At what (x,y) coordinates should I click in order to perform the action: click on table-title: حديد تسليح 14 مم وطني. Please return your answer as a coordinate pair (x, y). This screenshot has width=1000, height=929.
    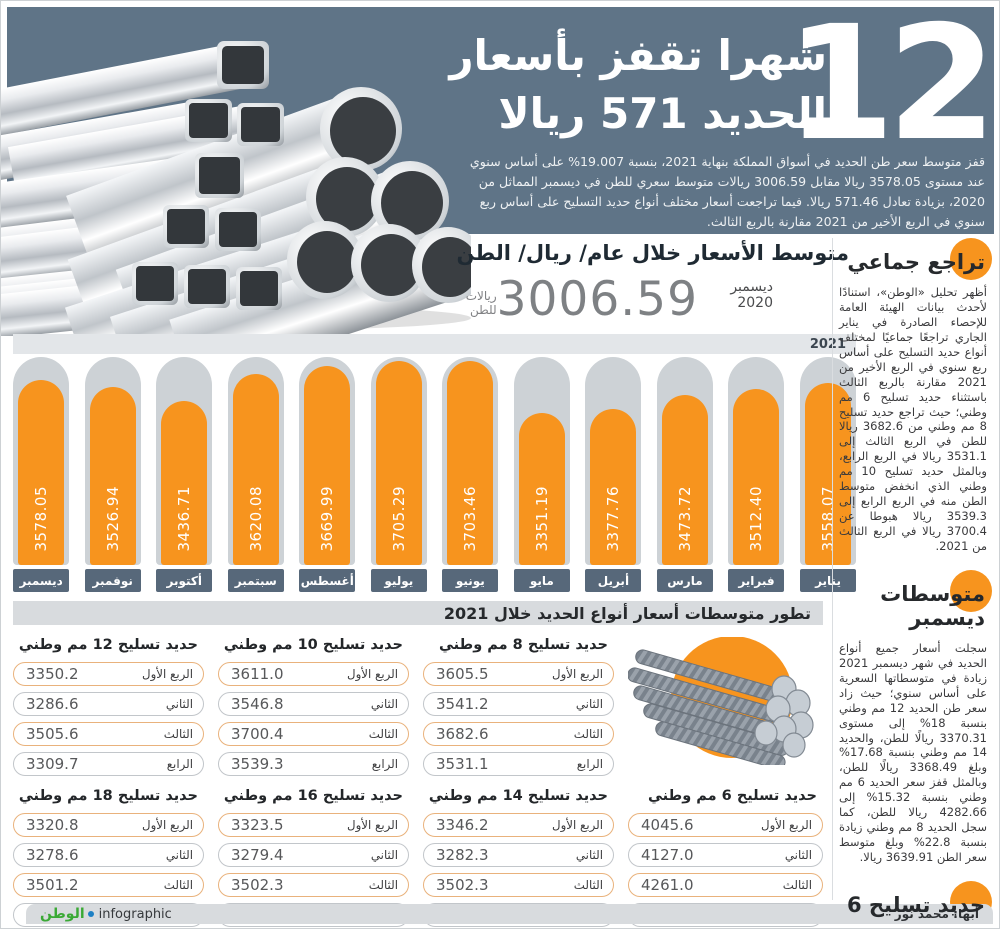
    Looking at the image, I should click on (518, 796).